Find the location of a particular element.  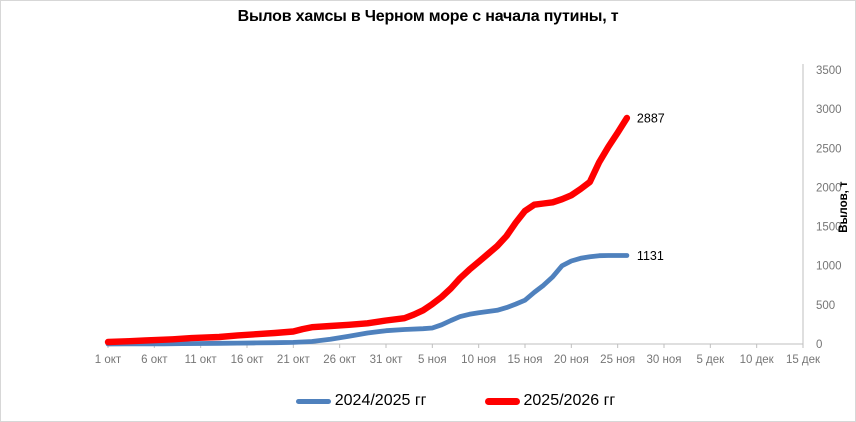

x-tick-label: 15 ноя is located at coordinates (525, 360).